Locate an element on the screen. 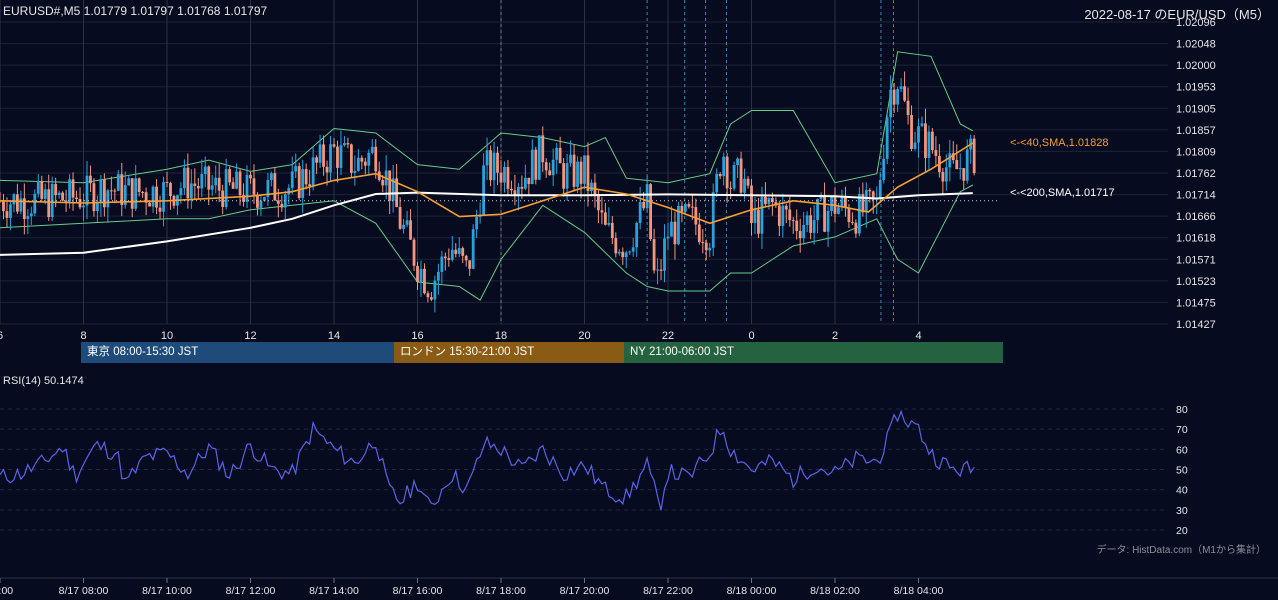 The width and height of the screenshot is (1278, 600). rsi-label: RSI(14) 50.1474 is located at coordinates (43, 381).